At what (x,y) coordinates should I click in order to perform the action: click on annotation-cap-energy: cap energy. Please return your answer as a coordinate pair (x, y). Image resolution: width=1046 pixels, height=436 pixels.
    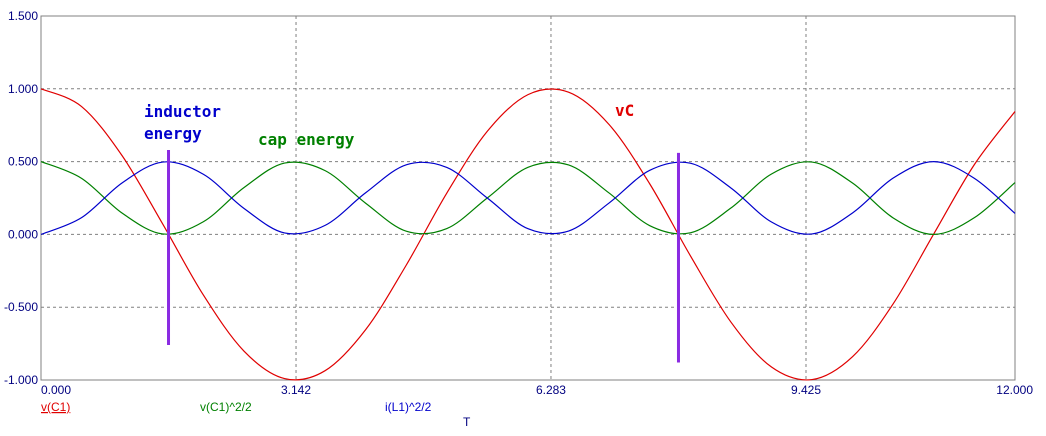
    Looking at the image, I should click on (306, 139).